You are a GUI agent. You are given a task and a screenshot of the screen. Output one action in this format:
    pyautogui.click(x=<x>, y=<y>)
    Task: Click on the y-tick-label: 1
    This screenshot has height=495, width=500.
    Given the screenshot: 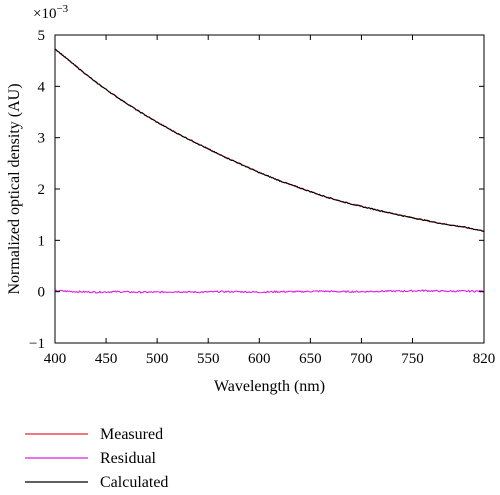 What is the action you would take?
    pyautogui.click(x=42, y=241)
    